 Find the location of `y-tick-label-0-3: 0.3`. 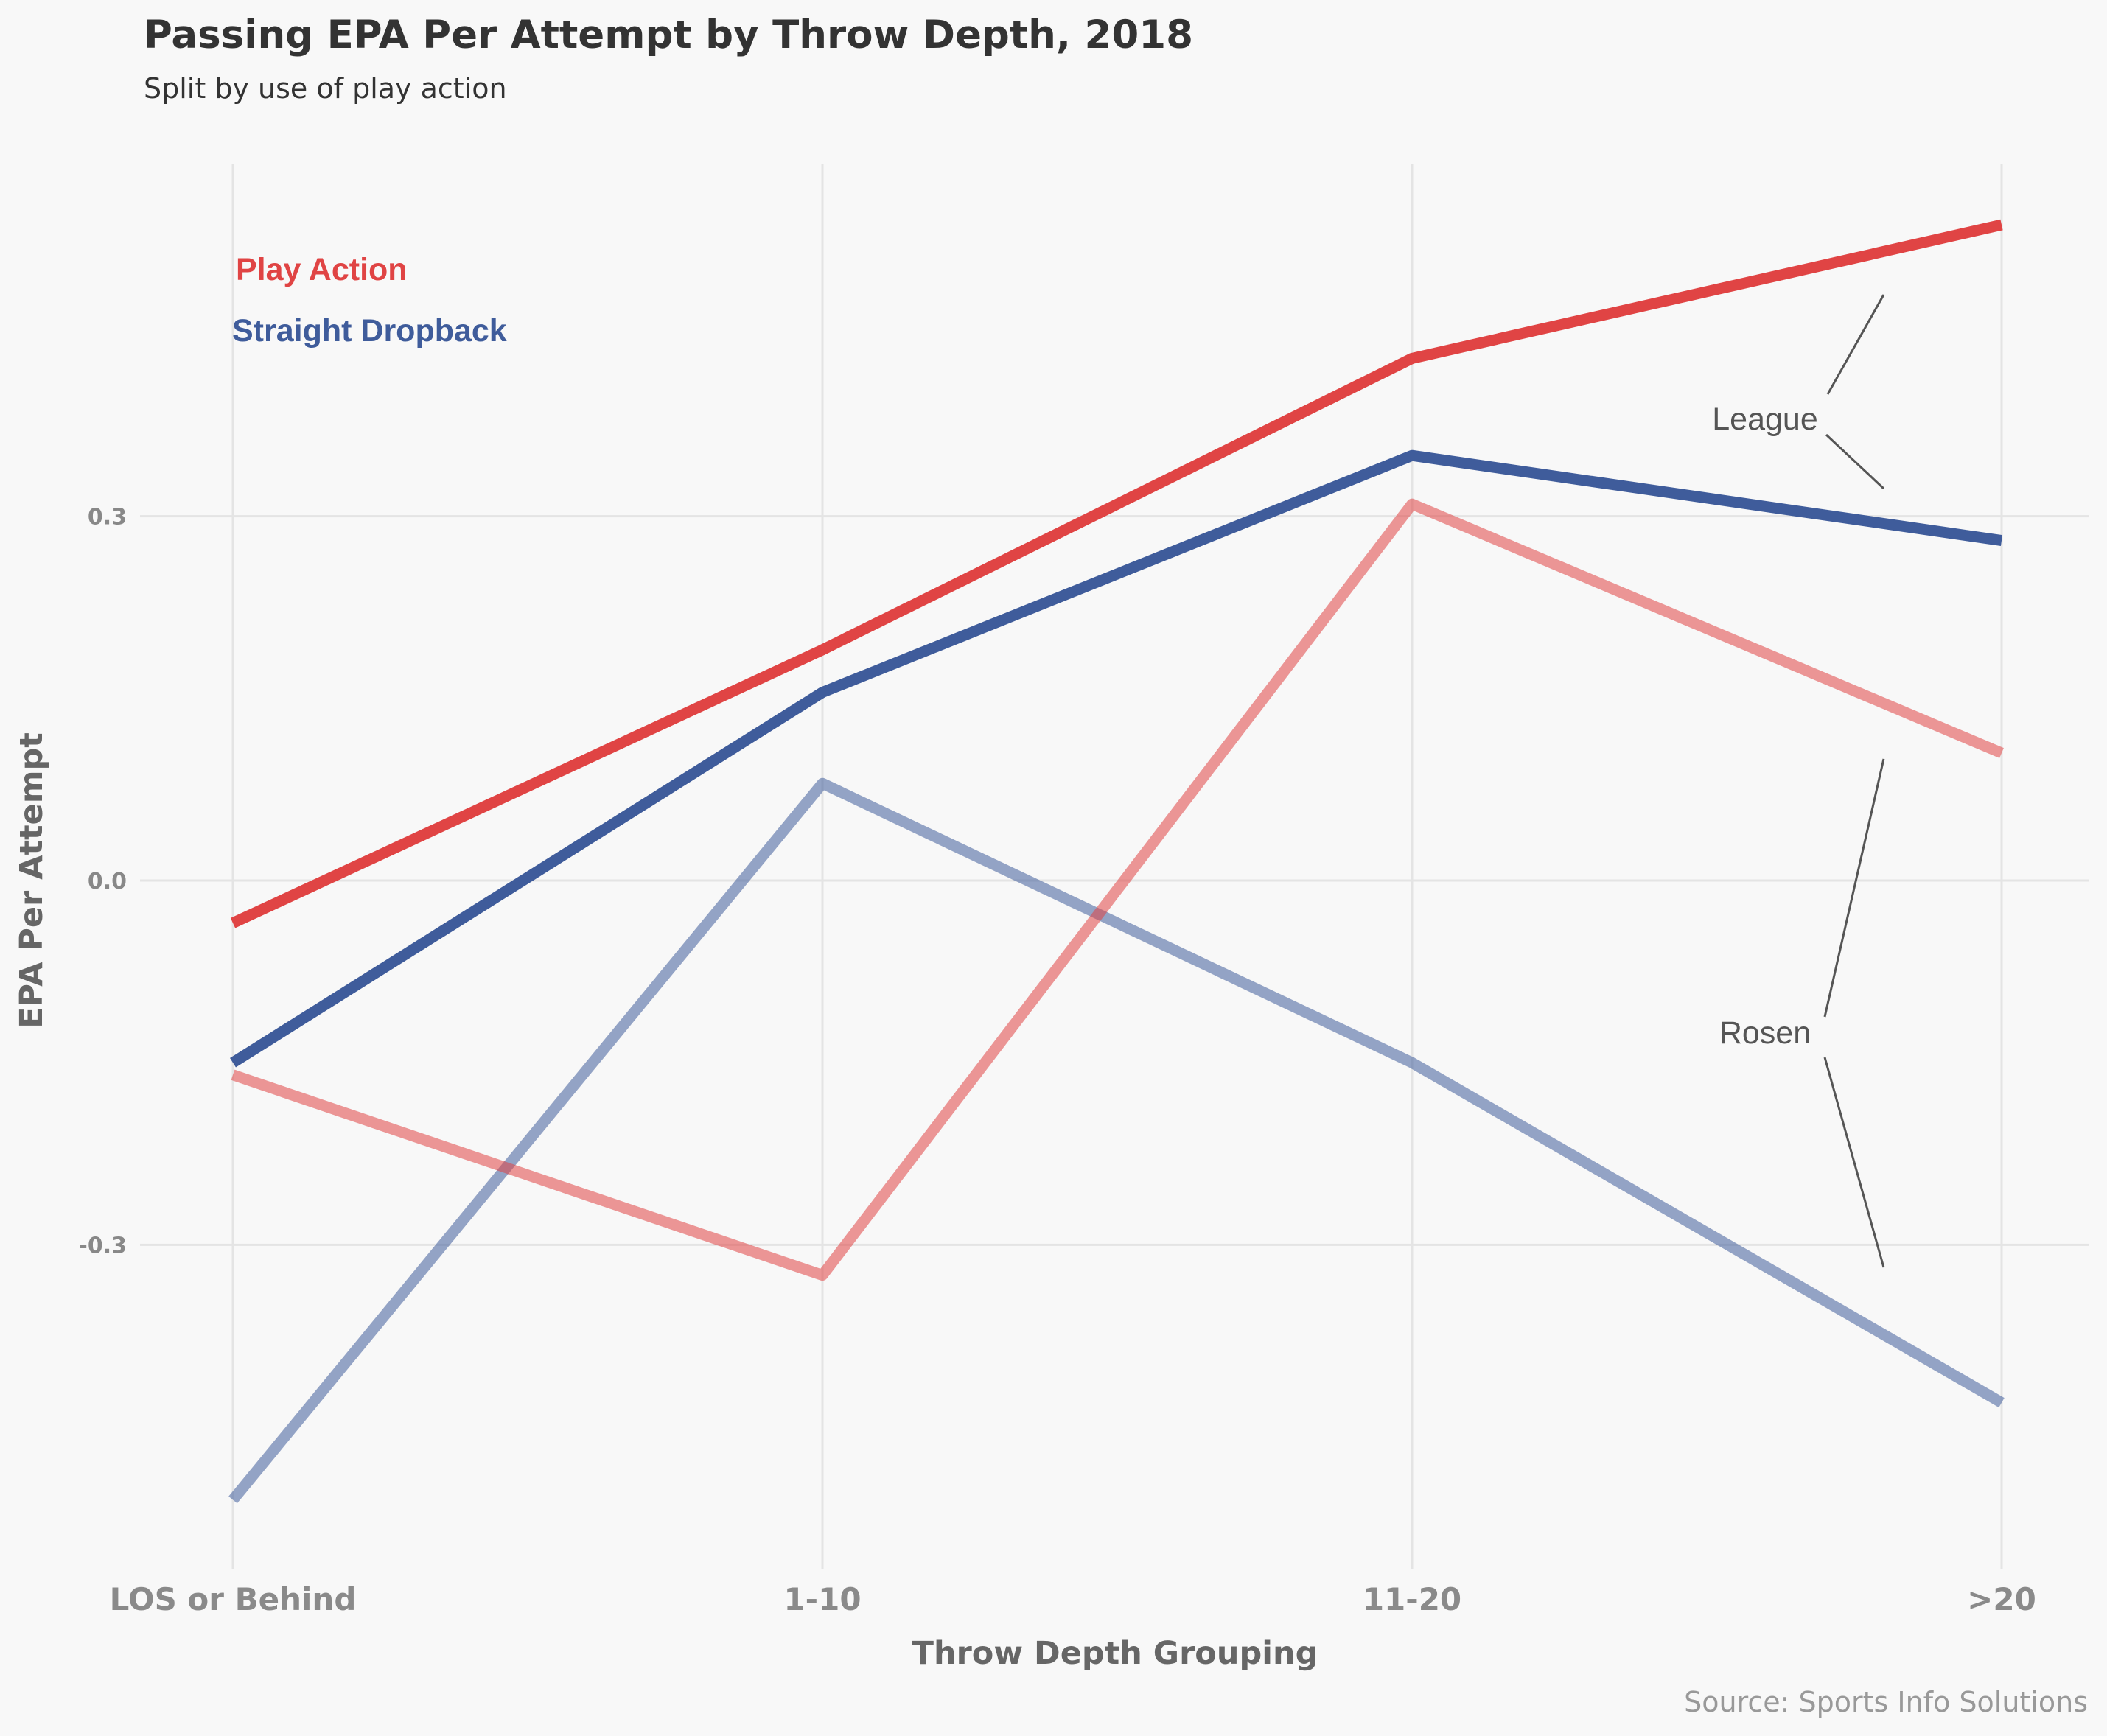

y-tick-label-0-3: 0.3 is located at coordinates (108, 518).